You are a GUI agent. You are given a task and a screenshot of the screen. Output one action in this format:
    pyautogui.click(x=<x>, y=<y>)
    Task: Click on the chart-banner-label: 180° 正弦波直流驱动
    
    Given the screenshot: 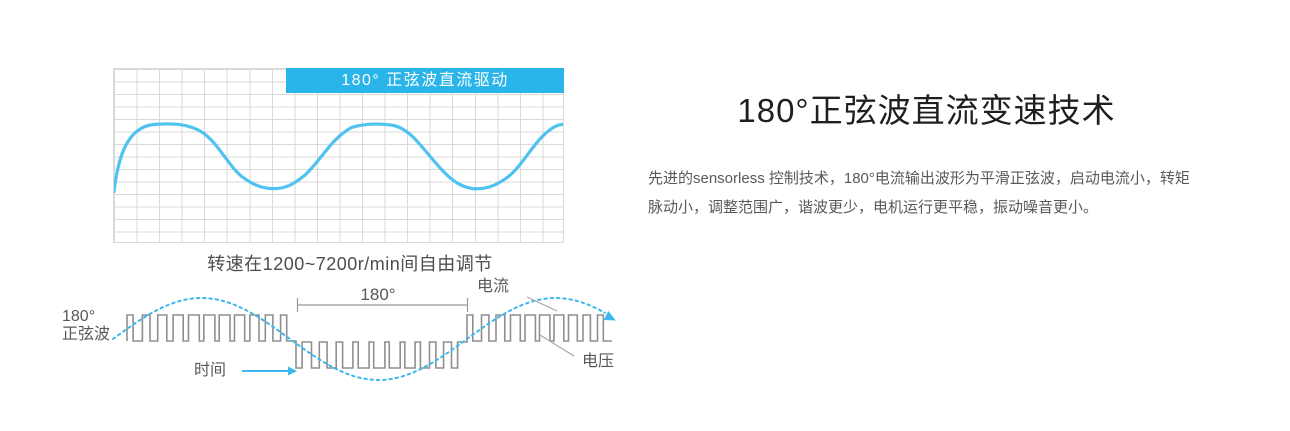 What is the action you would take?
    pyautogui.click(x=425, y=80)
    